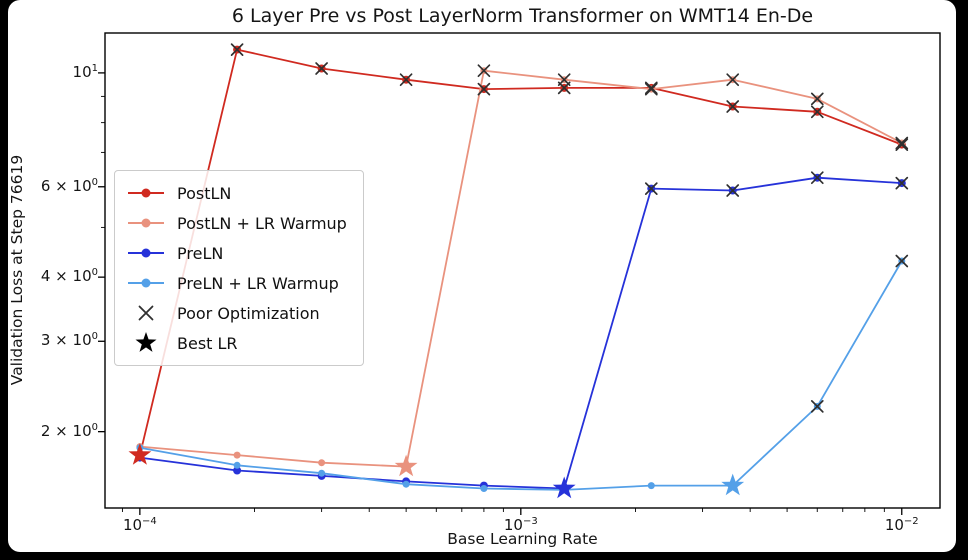 The image size is (968, 560). I want to click on legend-label: Best LR, so click(207, 343).